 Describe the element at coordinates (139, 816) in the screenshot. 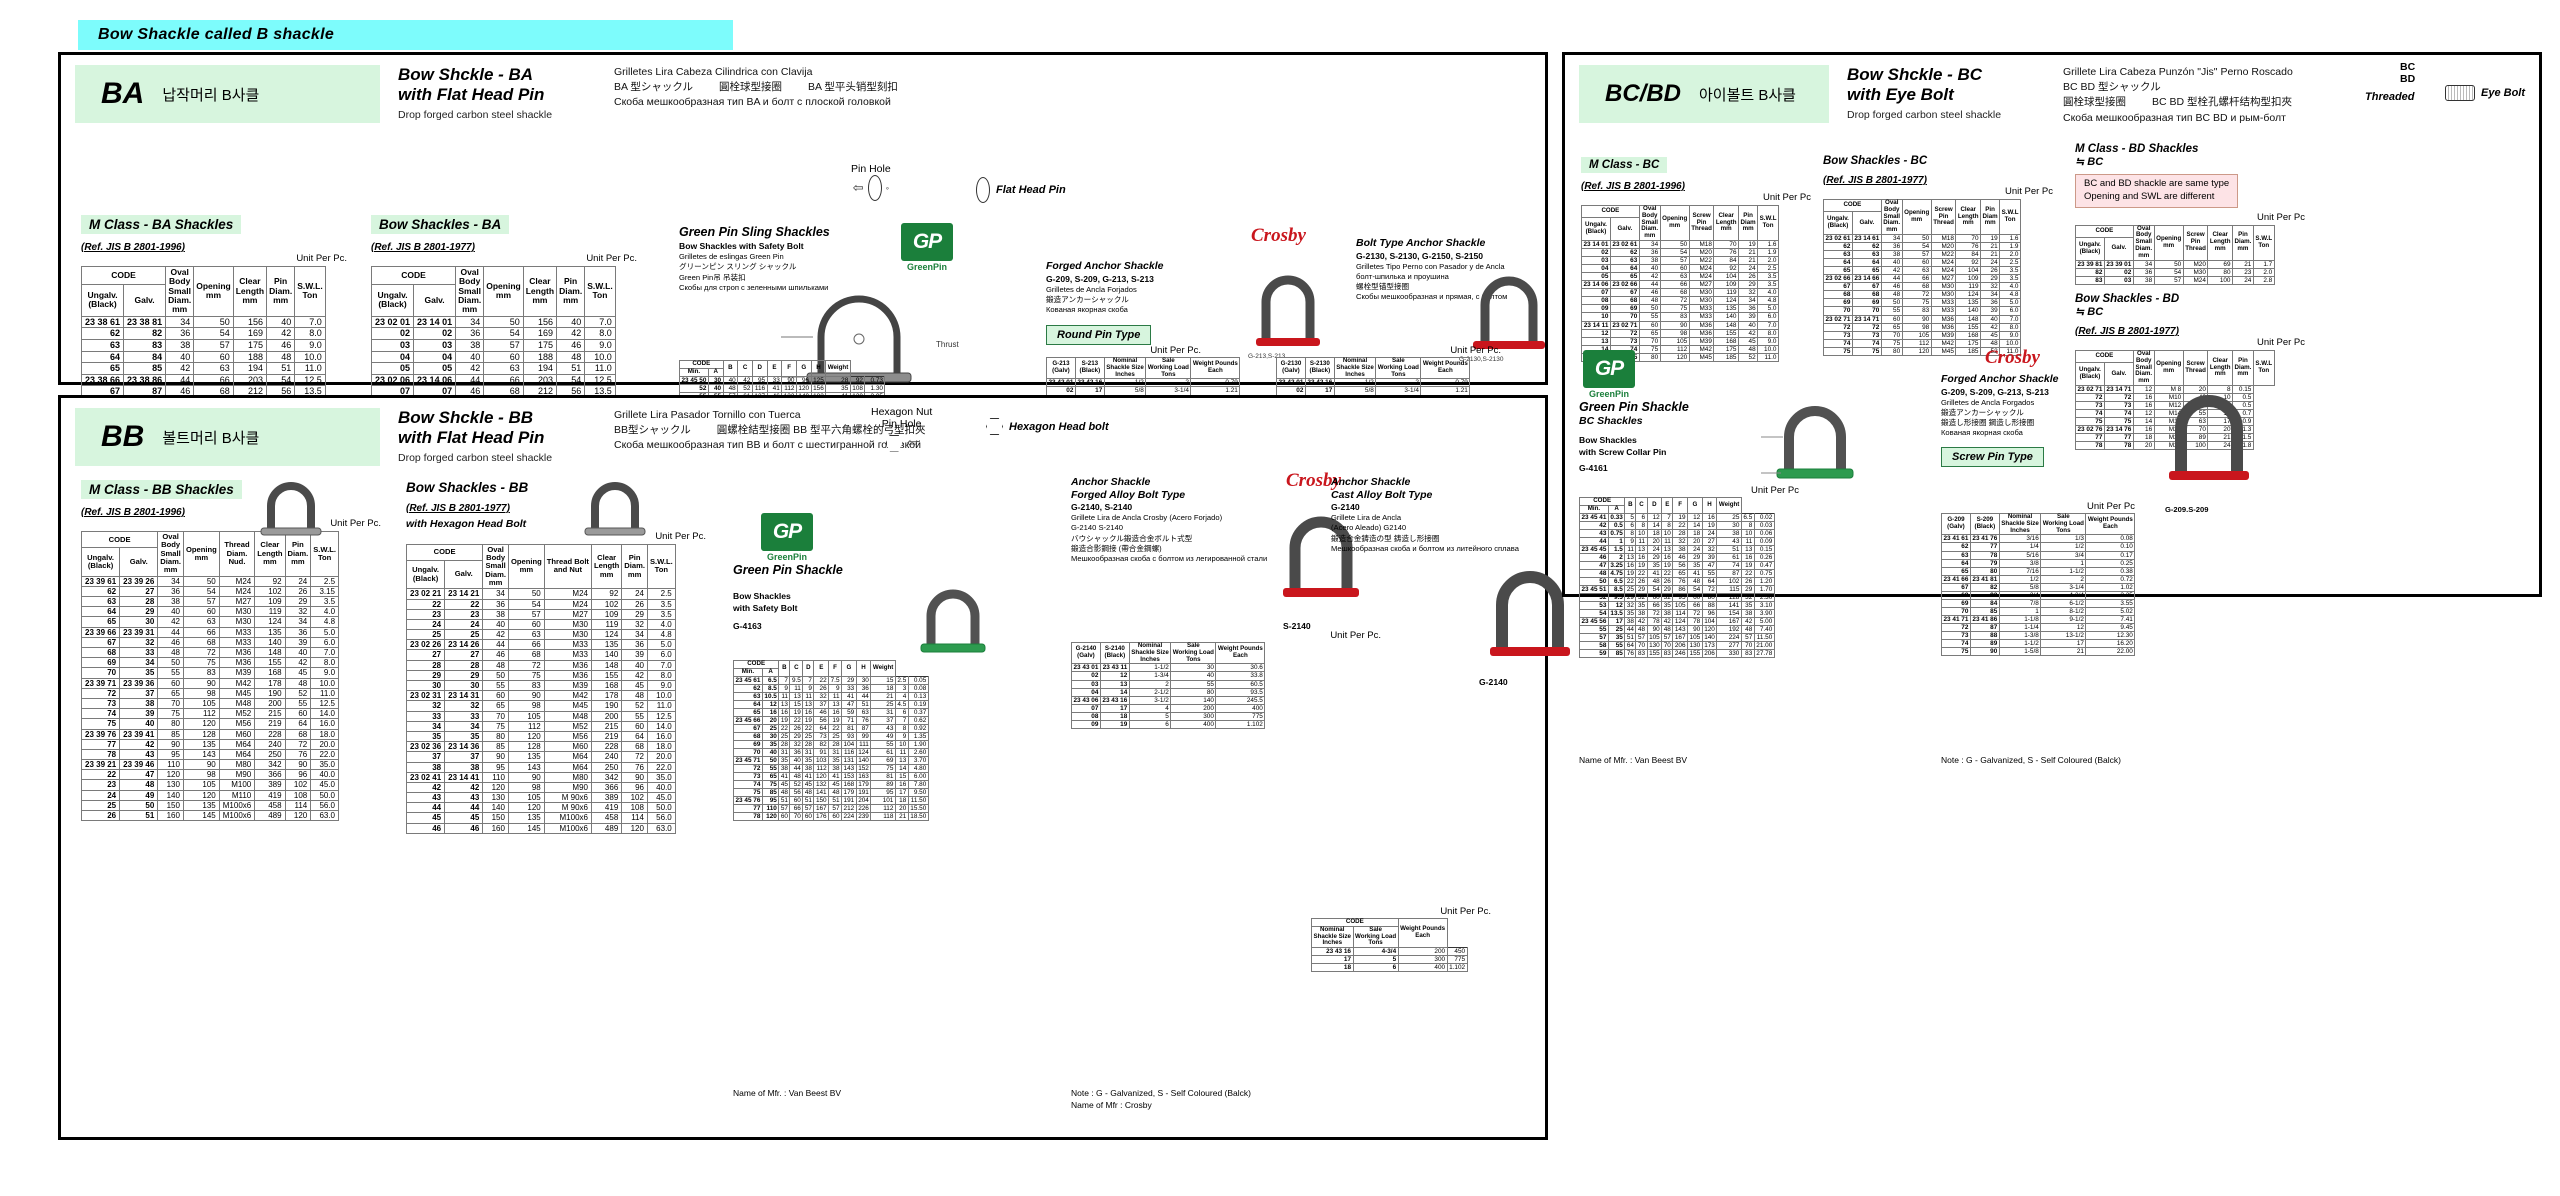

I see `table-cell: 51` at that location.